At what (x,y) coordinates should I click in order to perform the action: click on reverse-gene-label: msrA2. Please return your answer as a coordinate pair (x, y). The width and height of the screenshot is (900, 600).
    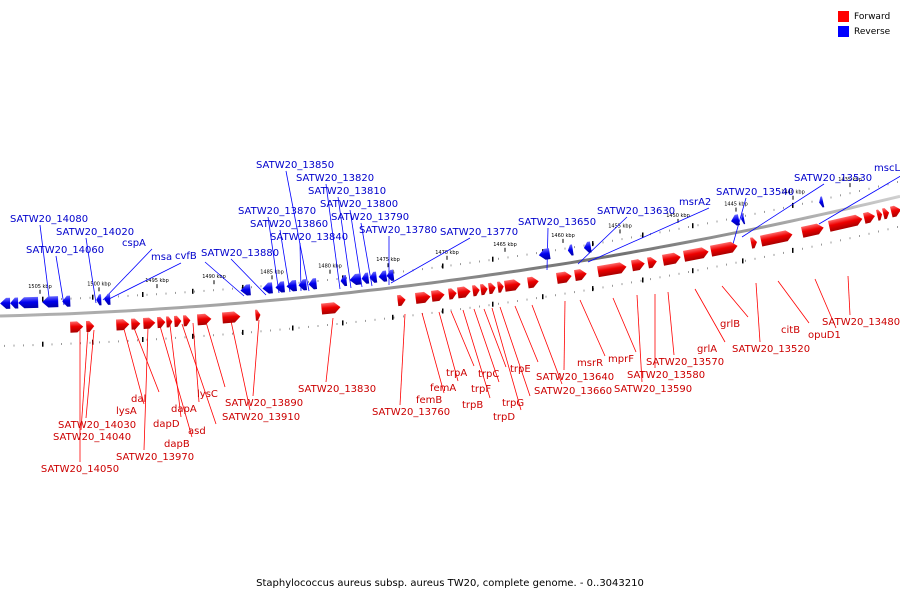
    Looking at the image, I should click on (695, 202).